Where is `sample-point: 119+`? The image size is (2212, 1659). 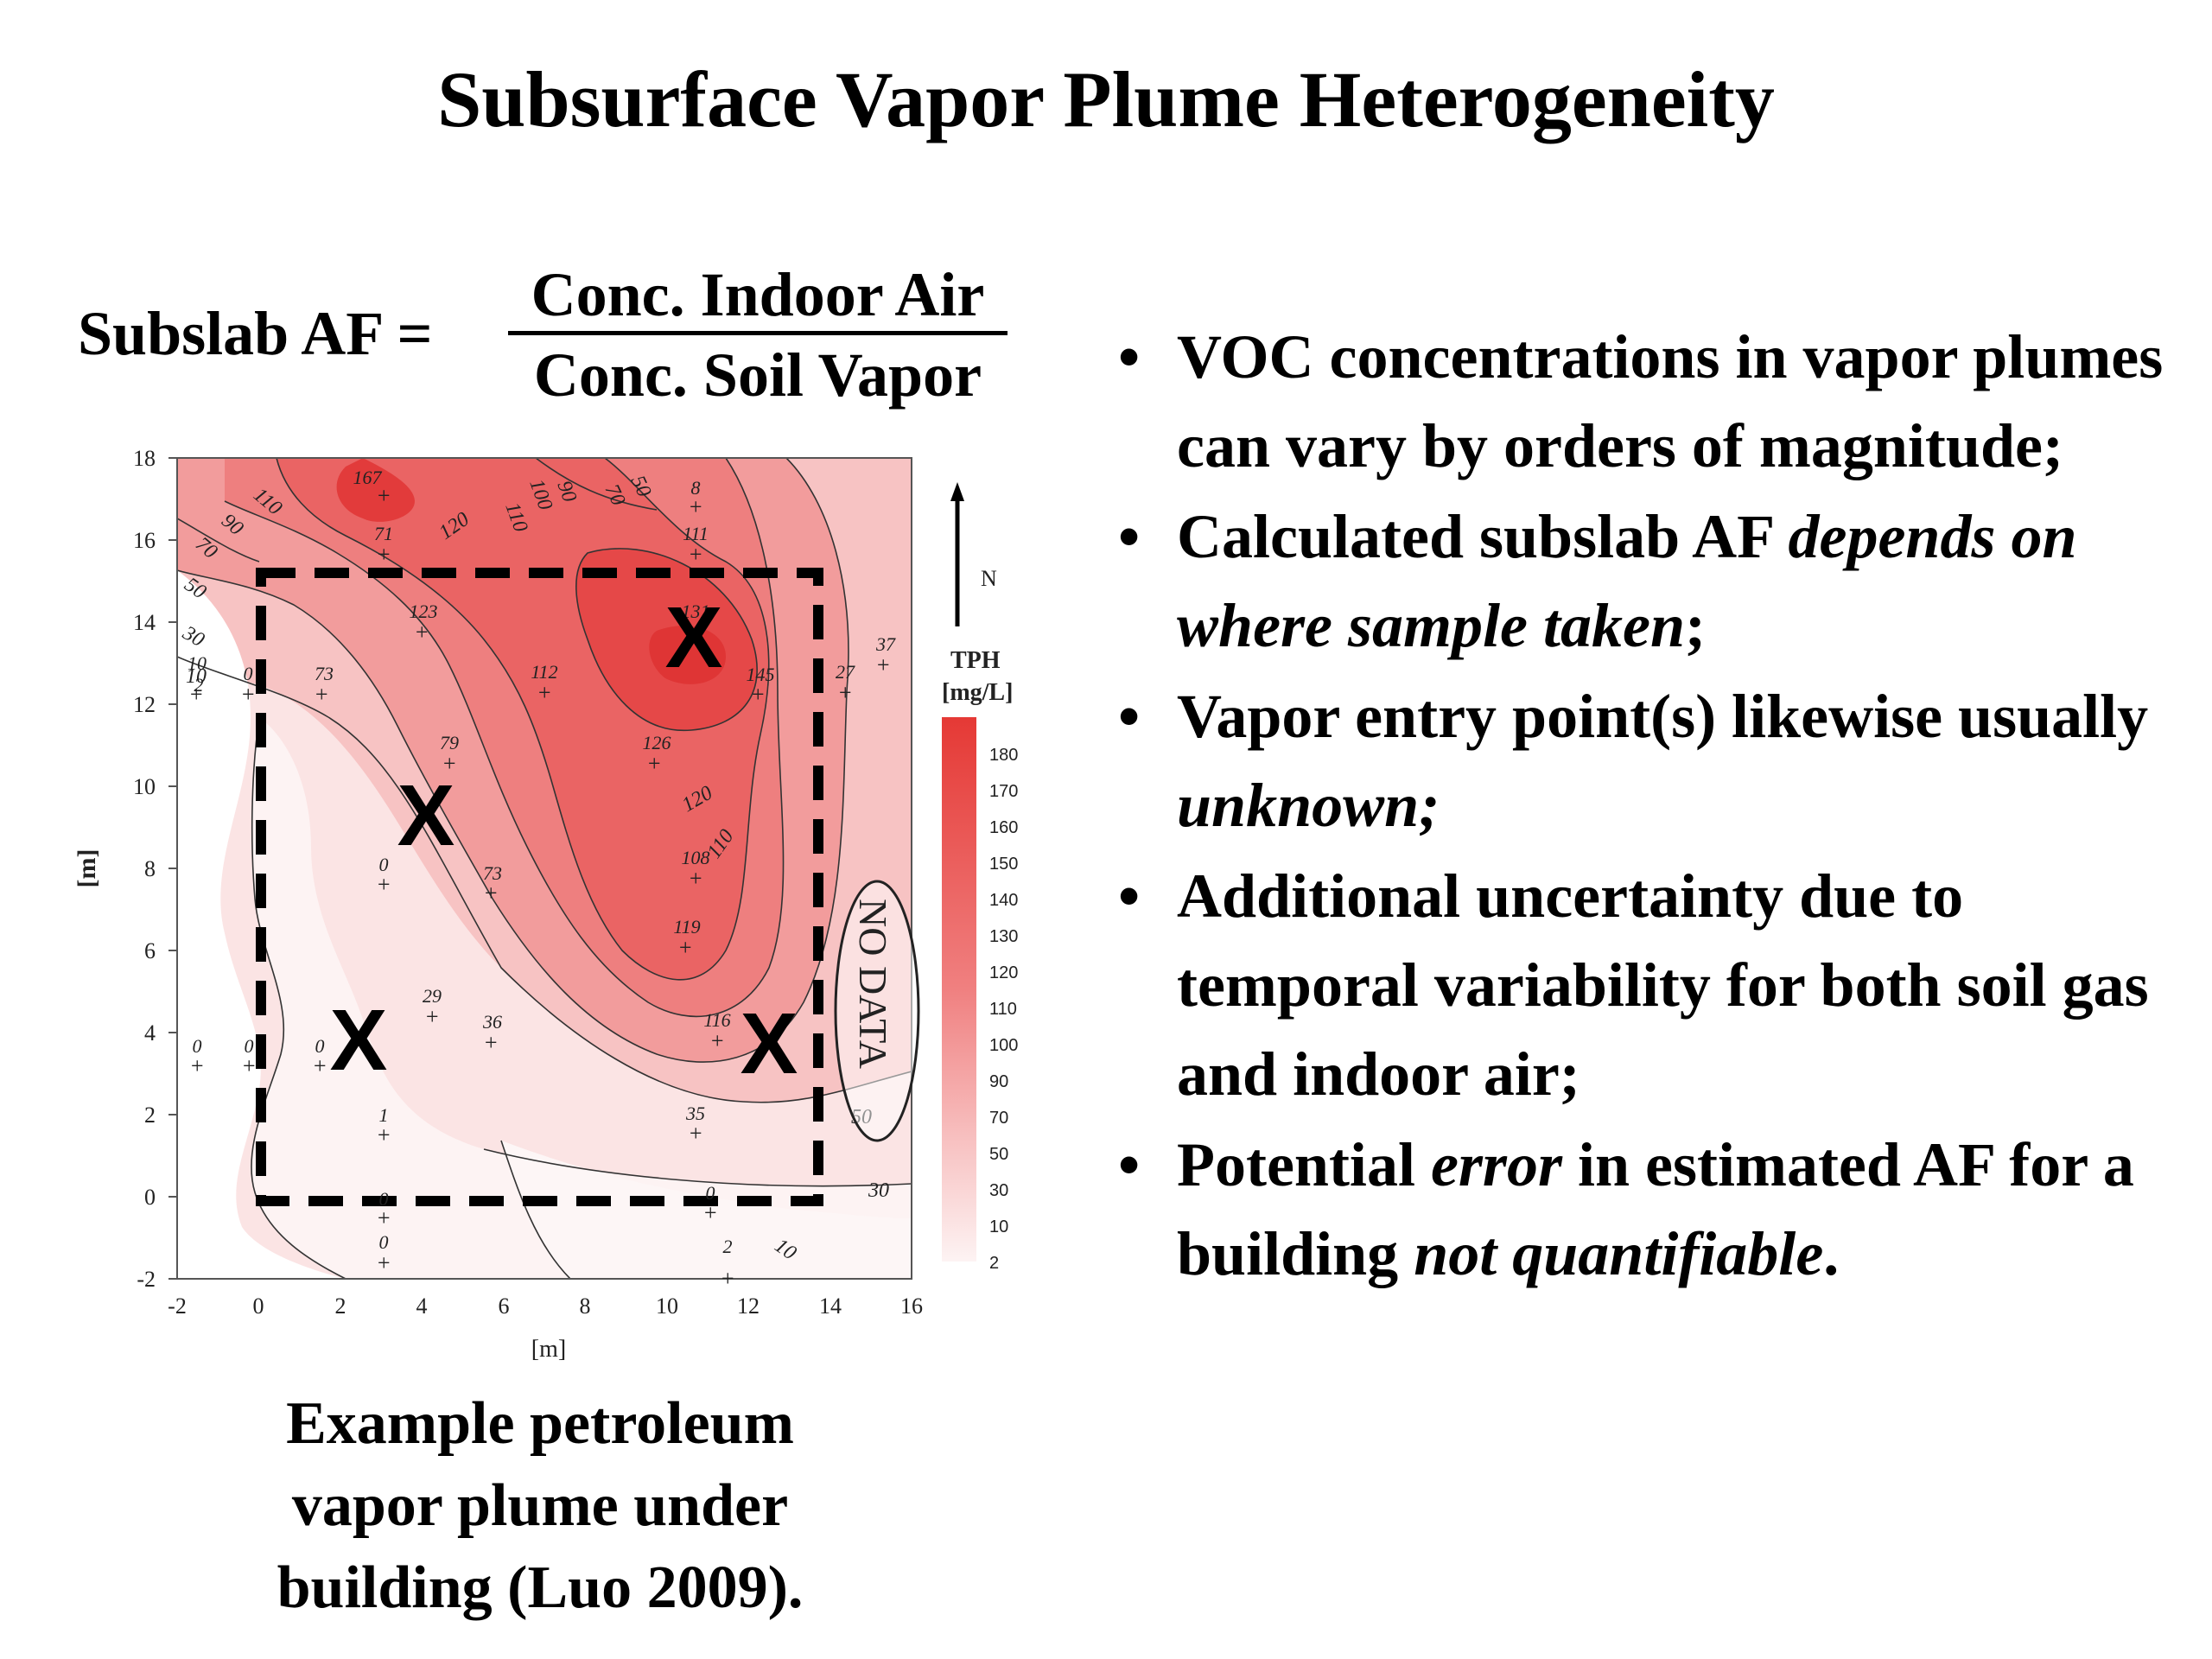
sample-point: 119+ is located at coordinates (686, 938).